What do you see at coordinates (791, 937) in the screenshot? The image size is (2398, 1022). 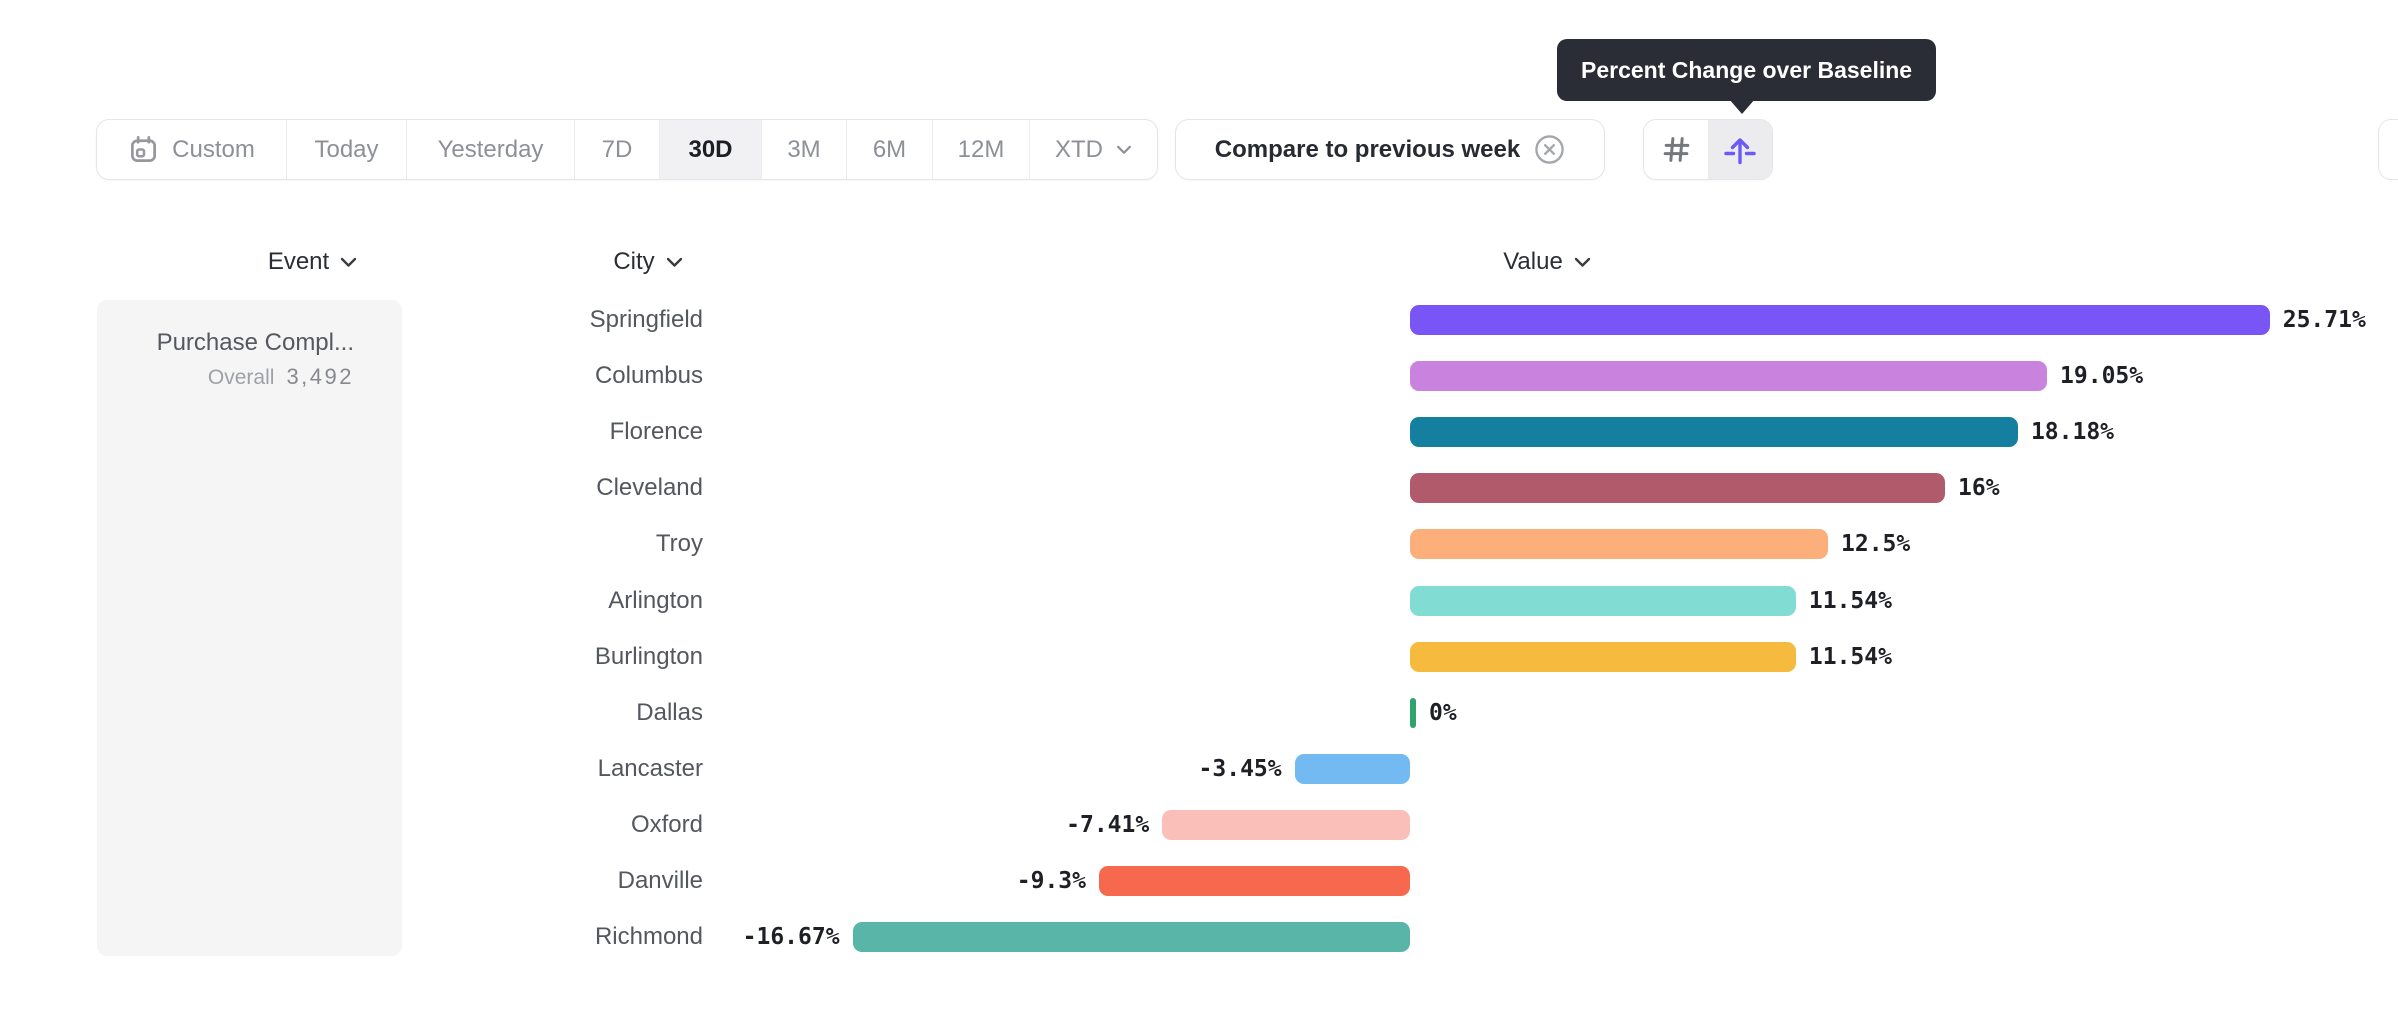 I see `value-label-richmond: -16.67%` at bounding box center [791, 937].